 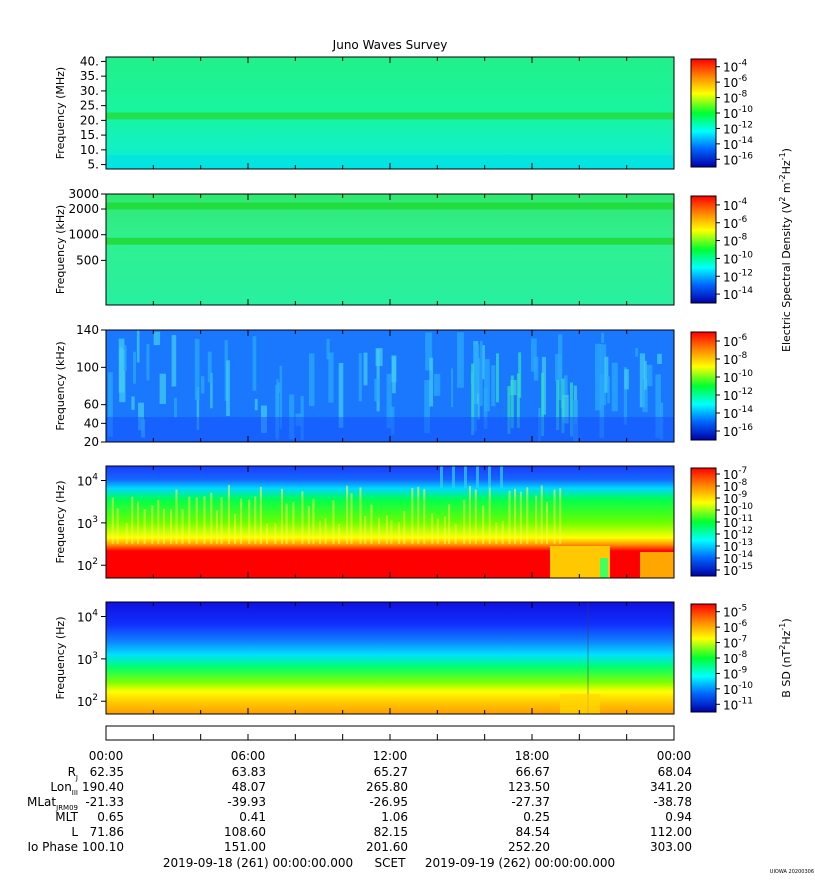 What do you see at coordinates (530, 802) in the screenshot?
I see `ephemeris-value: -27.37` at bounding box center [530, 802].